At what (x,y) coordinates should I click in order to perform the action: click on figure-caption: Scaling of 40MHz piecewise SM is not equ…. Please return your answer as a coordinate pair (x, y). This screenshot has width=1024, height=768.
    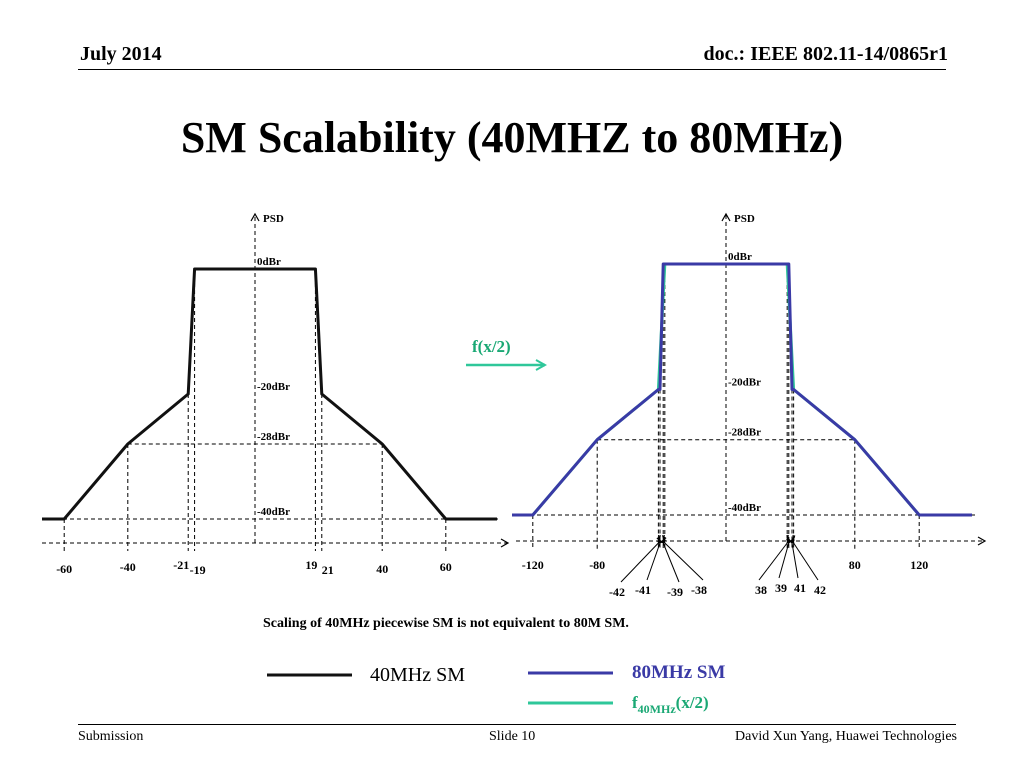
    Looking at the image, I should click on (446, 623).